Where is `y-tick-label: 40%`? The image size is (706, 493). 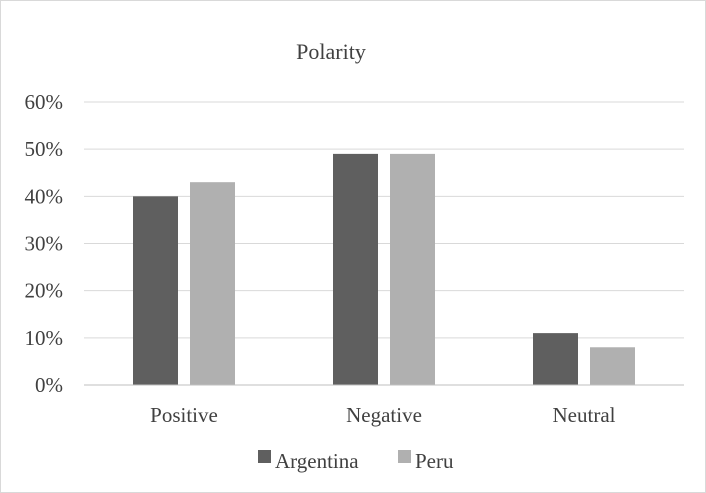
y-tick-label: 40% is located at coordinates (44, 196).